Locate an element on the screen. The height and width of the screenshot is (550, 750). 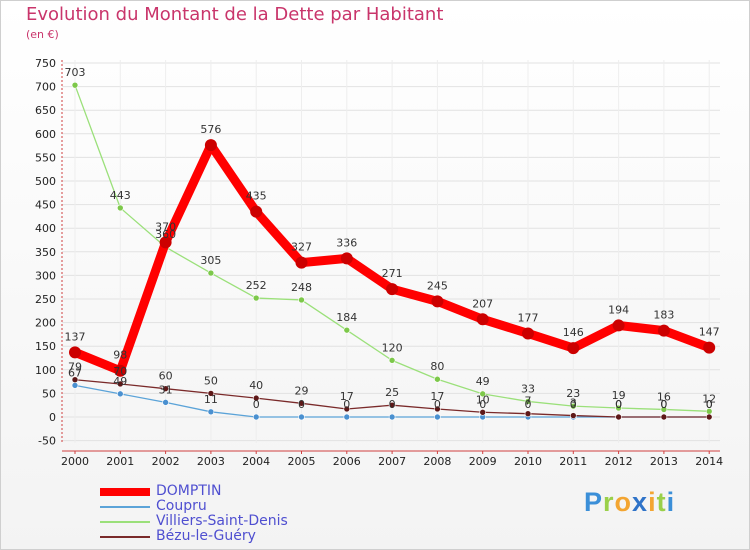
data-label: 23 is located at coordinates (573, 393).